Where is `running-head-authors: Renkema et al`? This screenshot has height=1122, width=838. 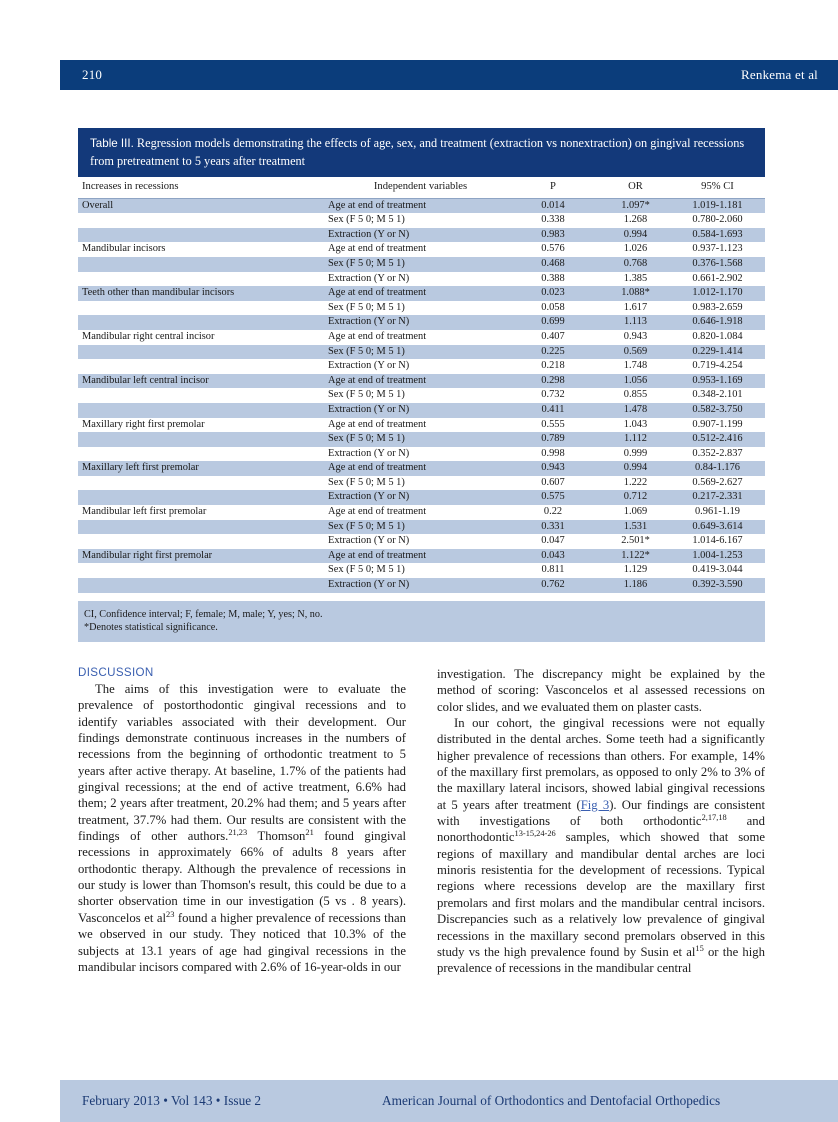
running-head-authors: Renkema et al is located at coordinates (779, 74).